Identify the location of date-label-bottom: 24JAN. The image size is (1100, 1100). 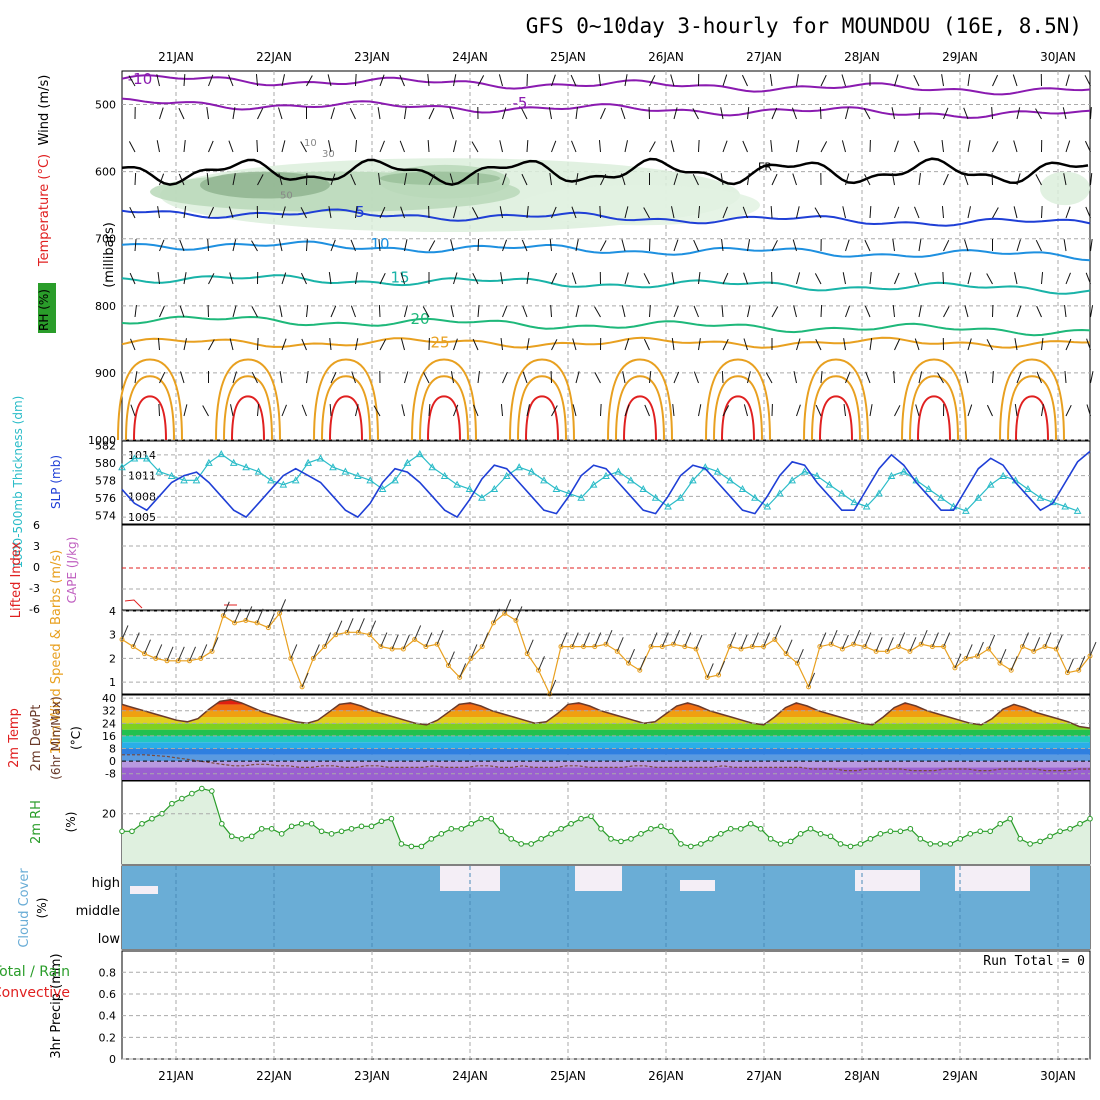
(470, 1076).